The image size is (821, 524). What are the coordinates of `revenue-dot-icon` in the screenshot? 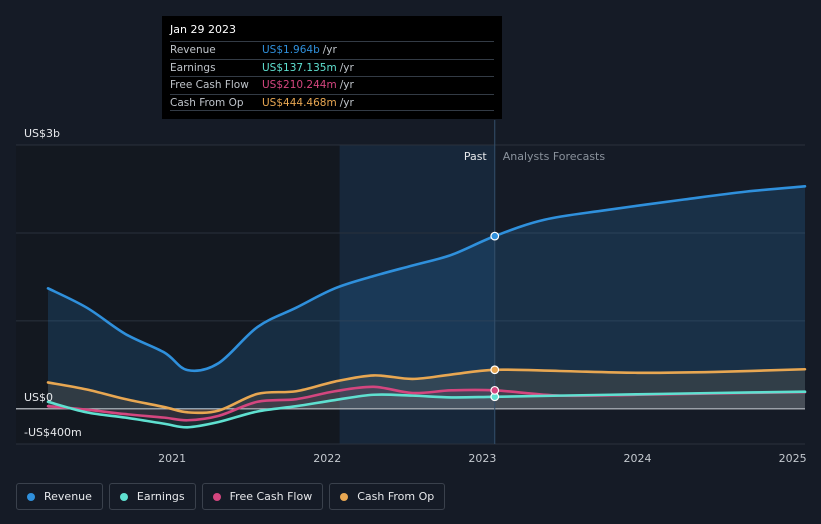 It's located at (31, 496).